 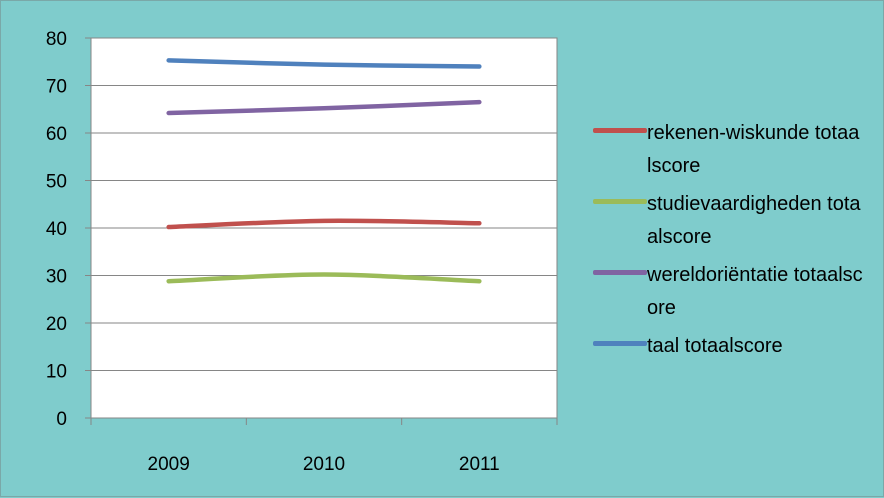 What do you see at coordinates (61, 419) in the screenshot?
I see `y-tick-label: 0` at bounding box center [61, 419].